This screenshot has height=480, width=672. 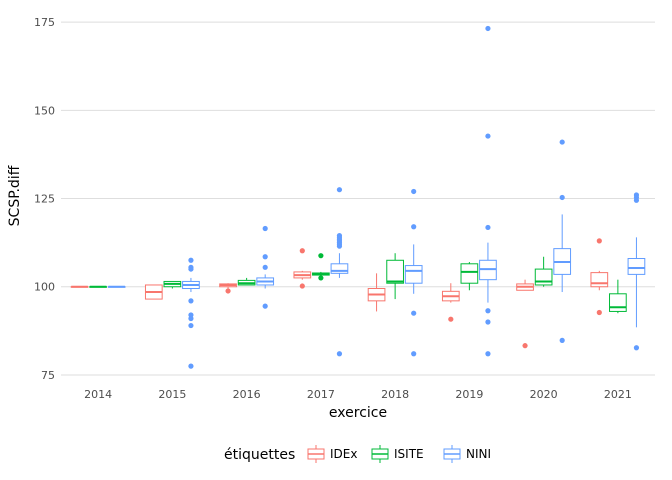 I want to click on y-tick-labels: 75 100 125 150 175, so click(x=44, y=199).